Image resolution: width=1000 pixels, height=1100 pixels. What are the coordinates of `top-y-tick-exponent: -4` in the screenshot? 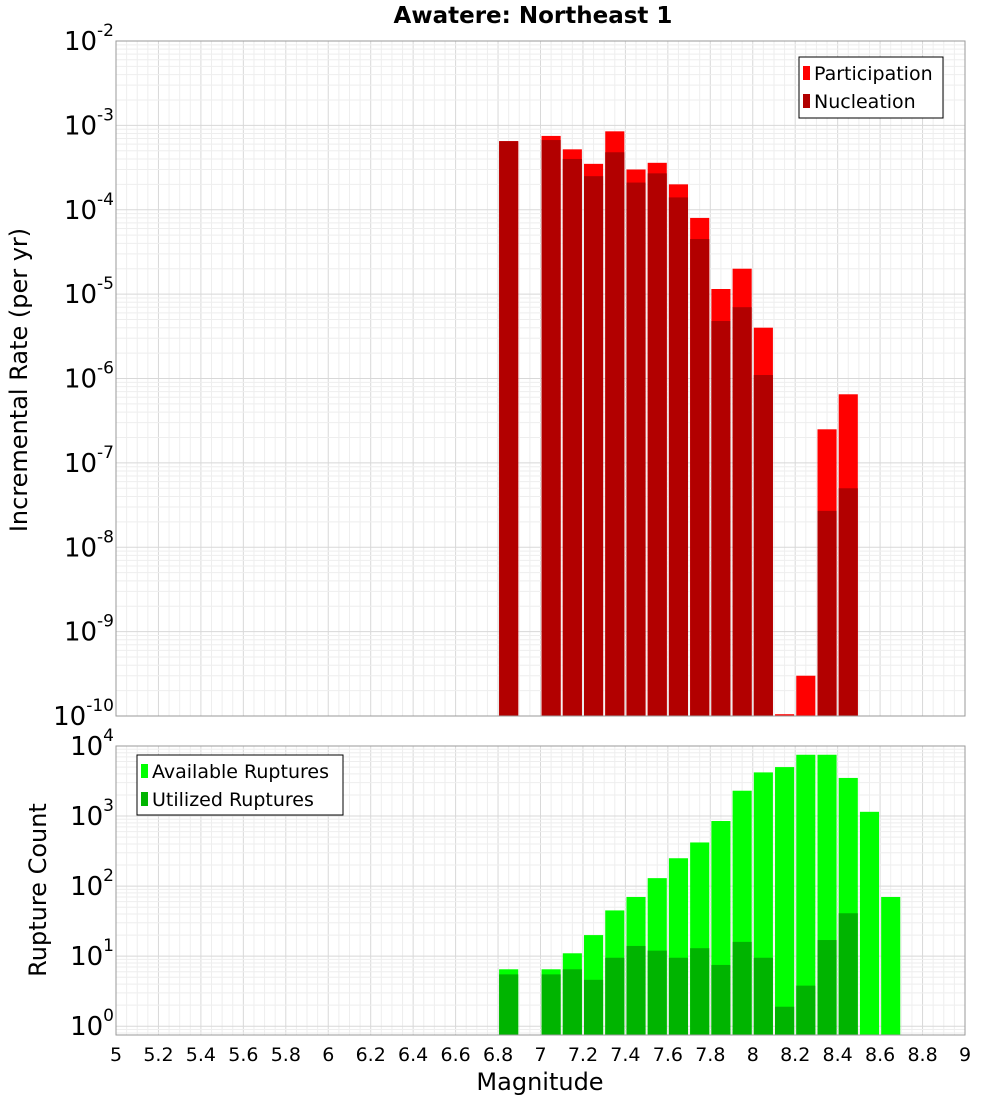 It's located at (105, 200).